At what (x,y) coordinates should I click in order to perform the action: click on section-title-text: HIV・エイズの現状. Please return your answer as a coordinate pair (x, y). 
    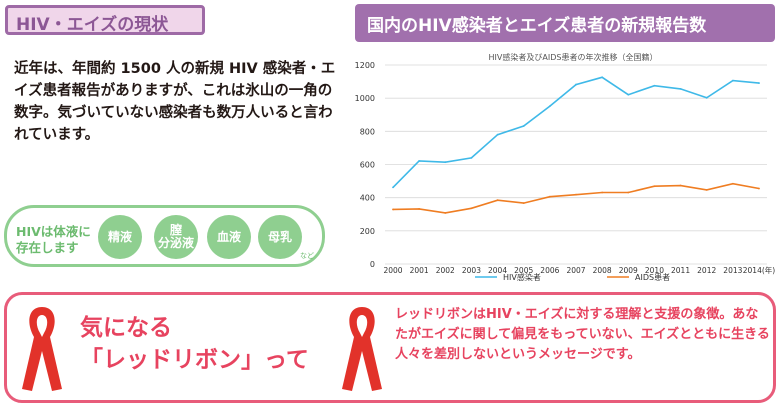
    Looking at the image, I should click on (92, 25).